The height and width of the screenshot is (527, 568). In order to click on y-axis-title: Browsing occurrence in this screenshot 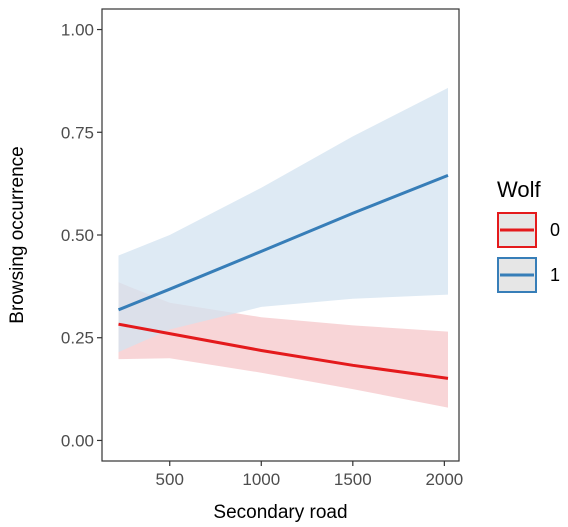, I will do `click(17, 234)`.